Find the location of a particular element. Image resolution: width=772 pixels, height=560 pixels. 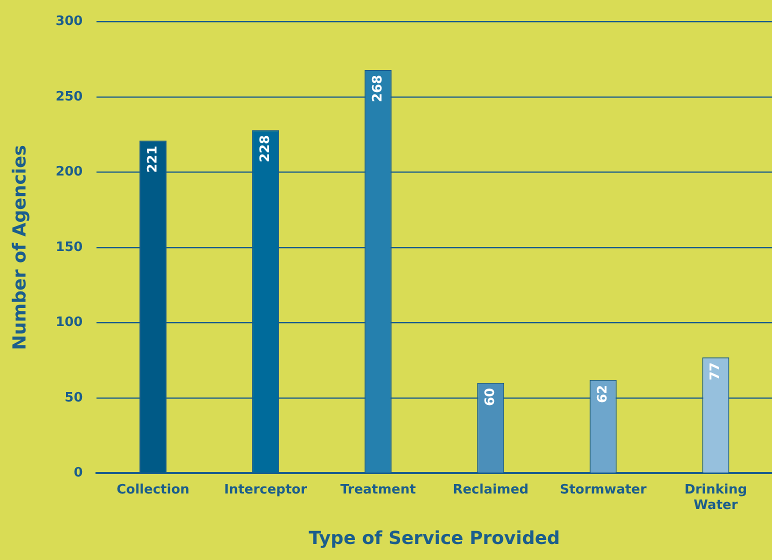

x-tick-label: Drinking Water is located at coordinates (716, 497).